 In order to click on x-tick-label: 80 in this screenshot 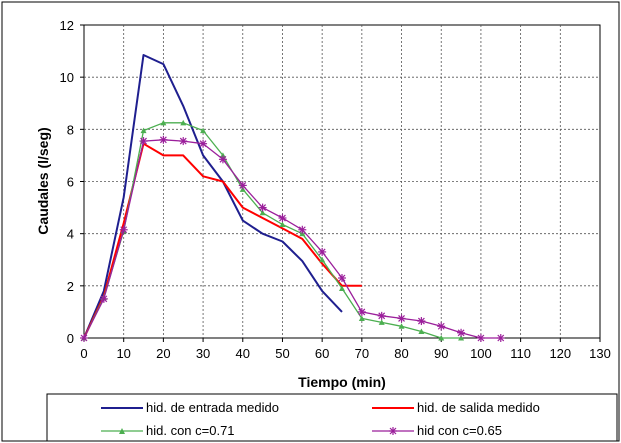, I will do `click(401, 353)`.